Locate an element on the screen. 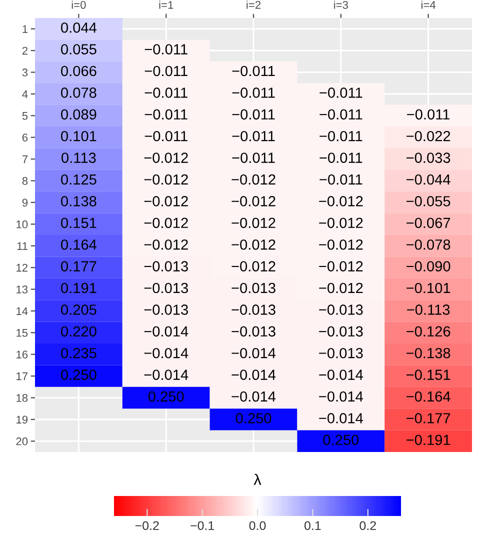 Image resolution: width=477 pixels, height=544 pixels. data-label: −0.164 is located at coordinates (428, 396).